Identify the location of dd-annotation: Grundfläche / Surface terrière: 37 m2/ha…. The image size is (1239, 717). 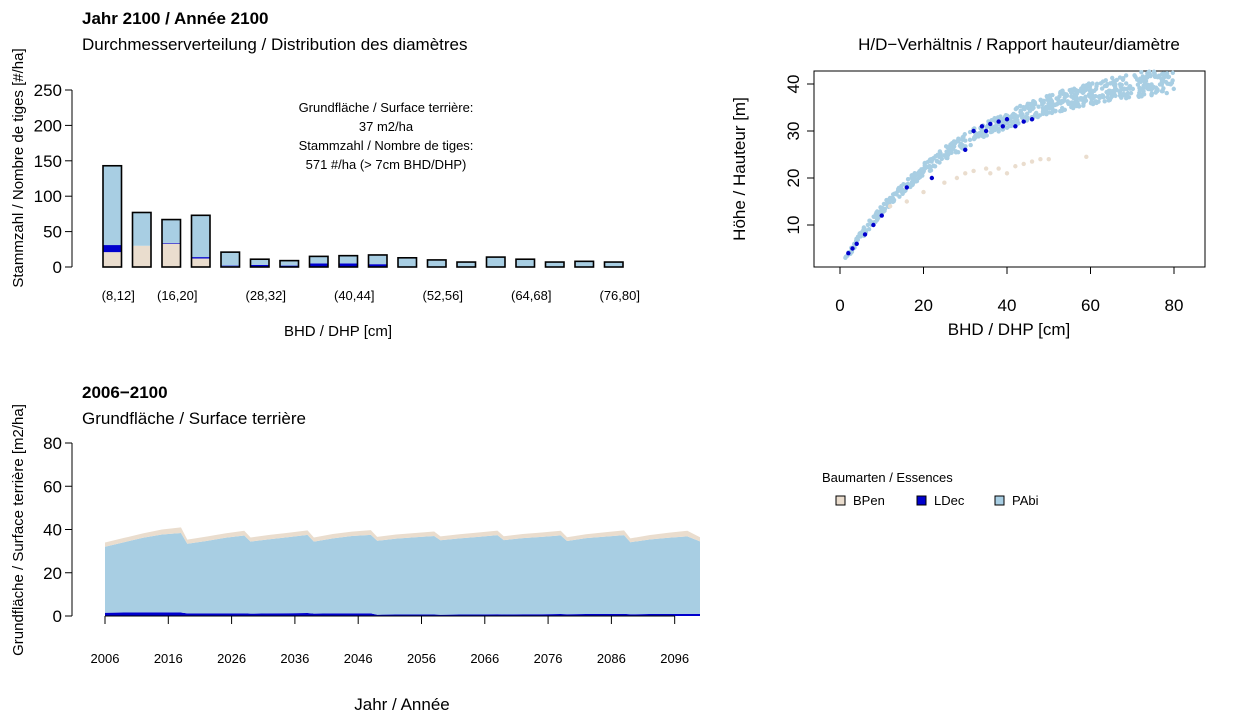
(386, 136).